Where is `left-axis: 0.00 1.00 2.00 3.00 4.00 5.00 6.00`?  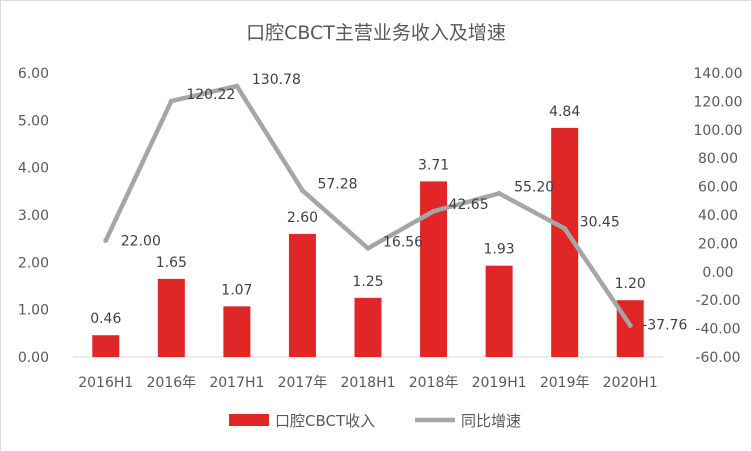 left-axis: 0.00 1.00 2.00 3.00 4.00 5.00 6.00 is located at coordinates (33, 216).